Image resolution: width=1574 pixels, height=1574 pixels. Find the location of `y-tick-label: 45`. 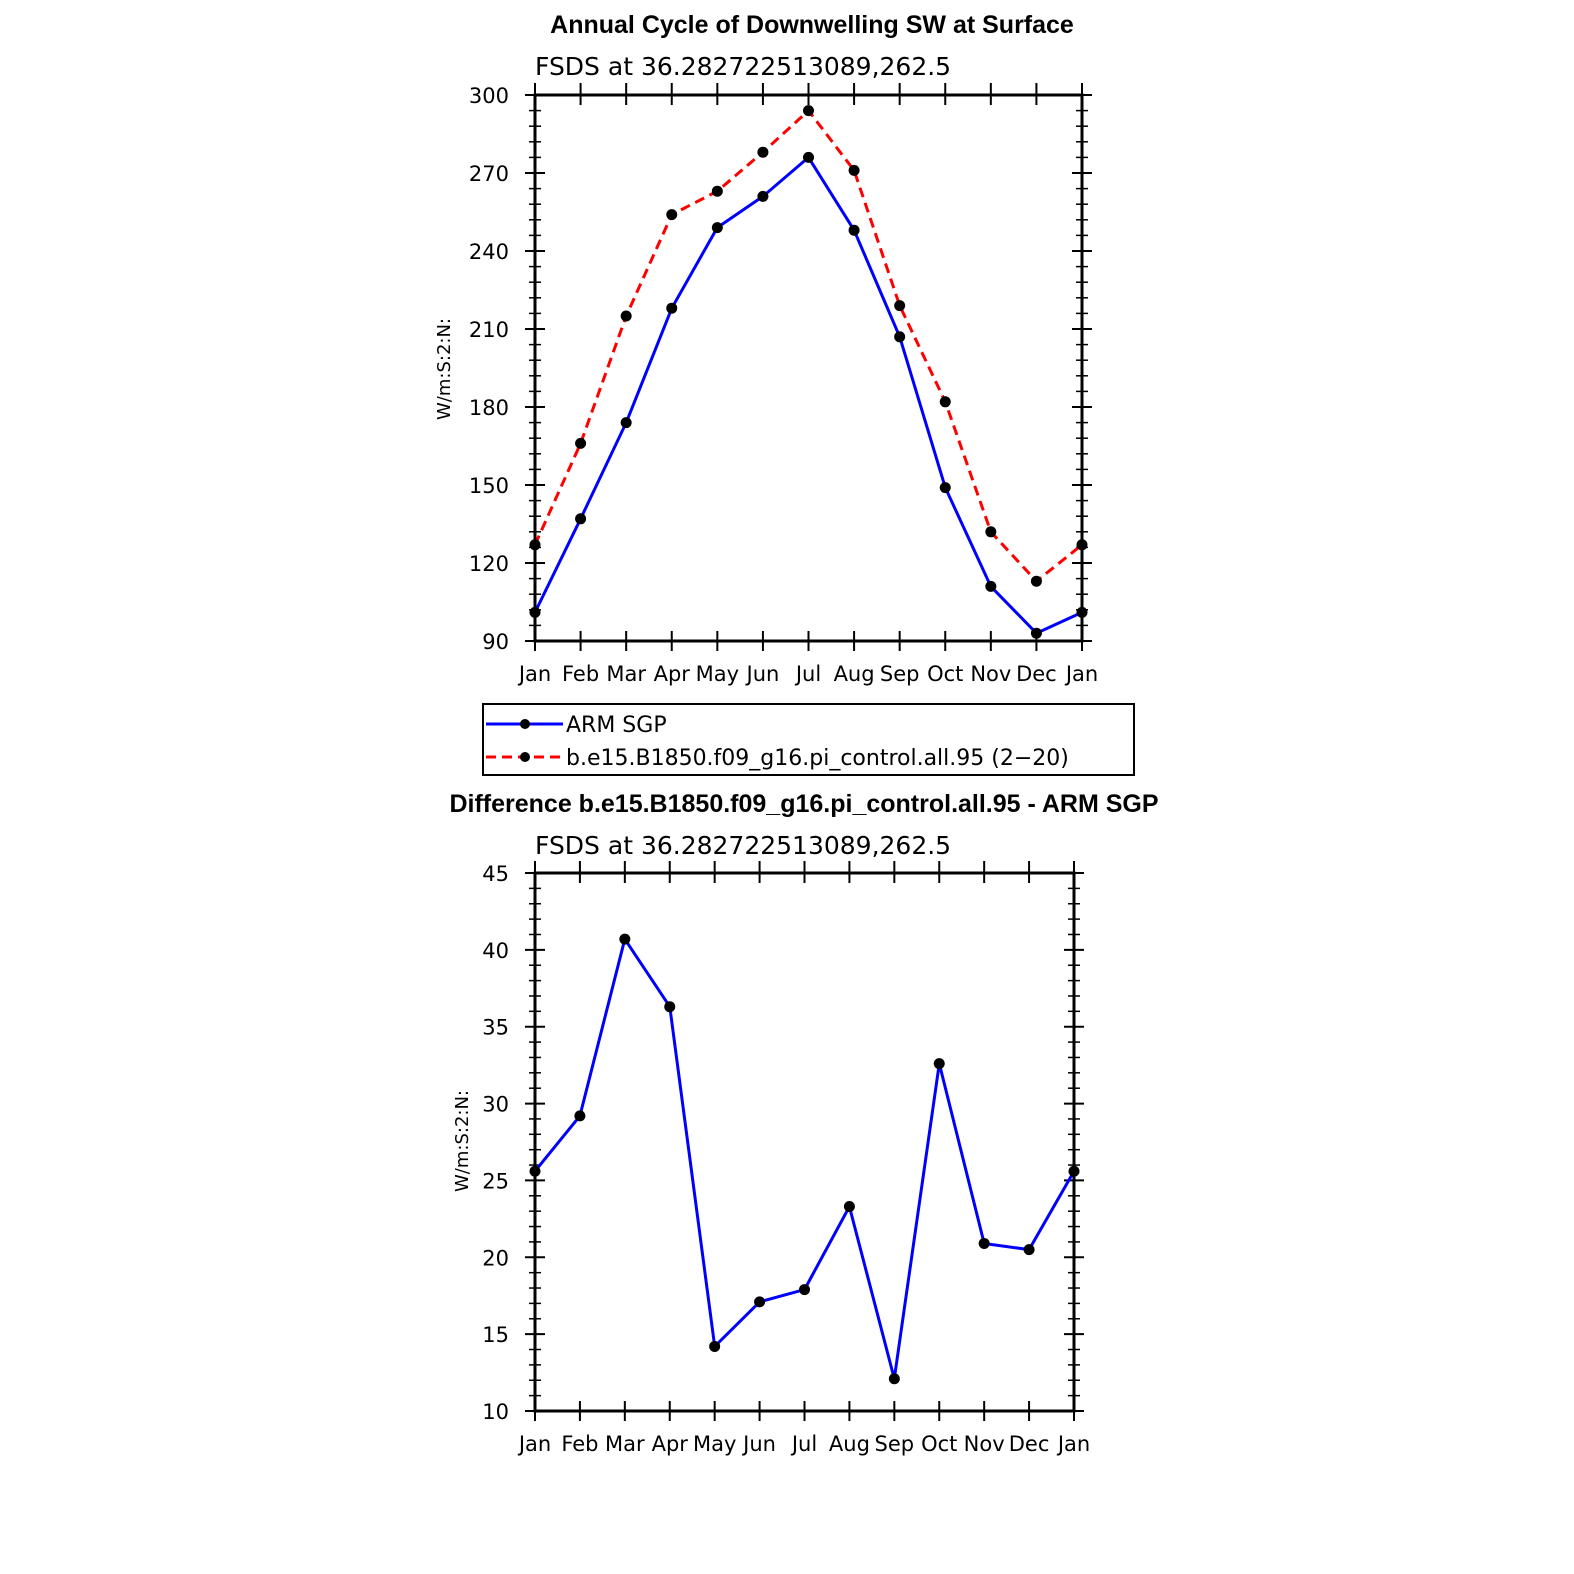

y-tick-label: 45 is located at coordinates (495, 874).